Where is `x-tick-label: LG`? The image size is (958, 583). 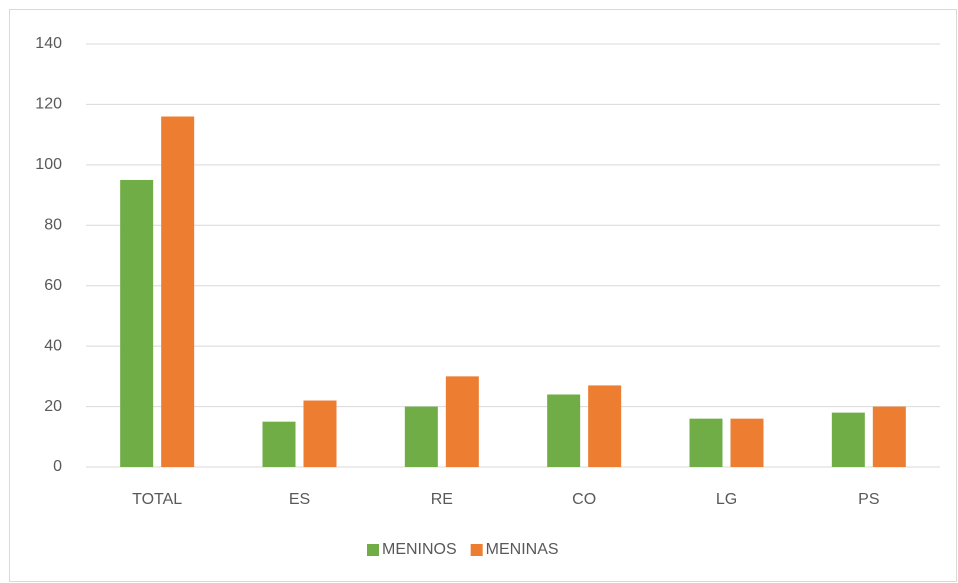 x-tick-label: LG is located at coordinates (726, 499).